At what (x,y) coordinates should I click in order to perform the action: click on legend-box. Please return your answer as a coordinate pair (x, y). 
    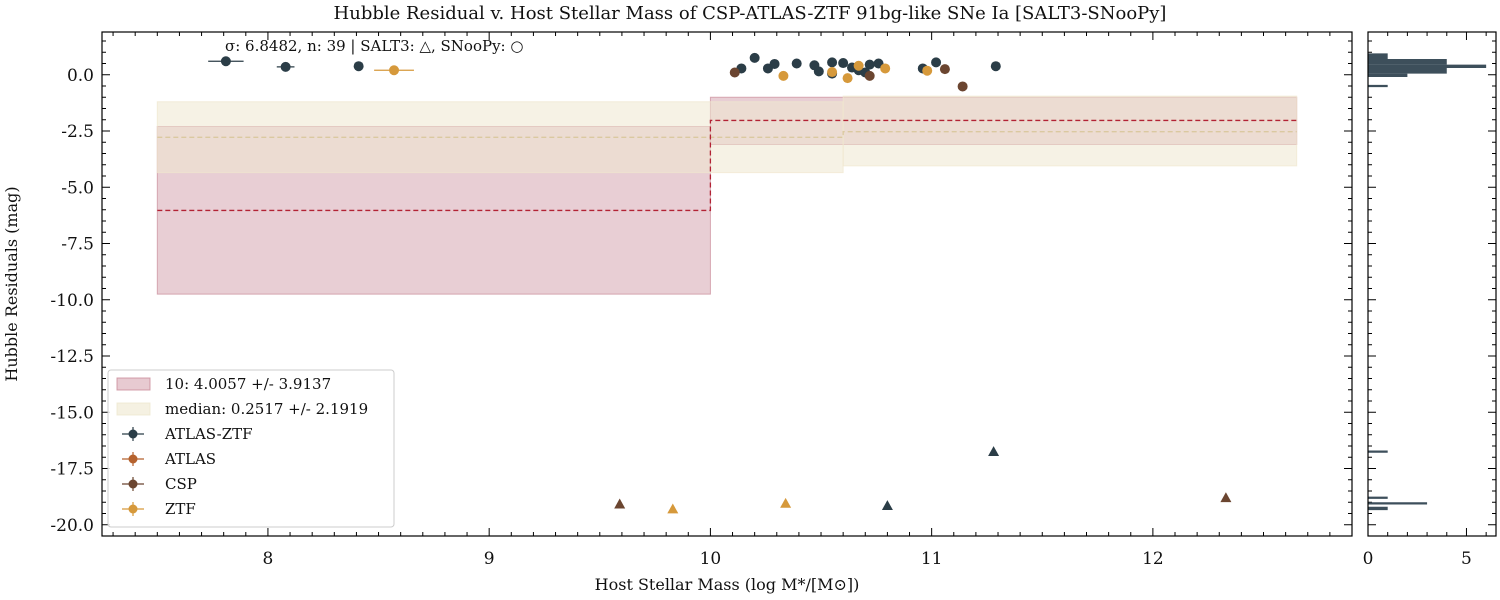
    Looking at the image, I should click on (251, 448).